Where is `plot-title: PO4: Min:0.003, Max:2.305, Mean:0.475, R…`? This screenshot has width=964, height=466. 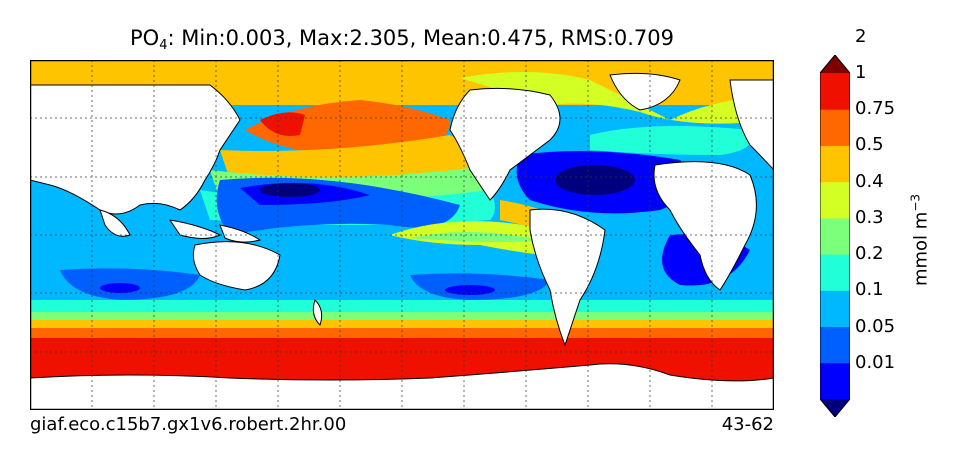
plot-title: PO4: Min:0.003, Max:2.305, Mean:0.475, R… is located at coordinates (402, 39).